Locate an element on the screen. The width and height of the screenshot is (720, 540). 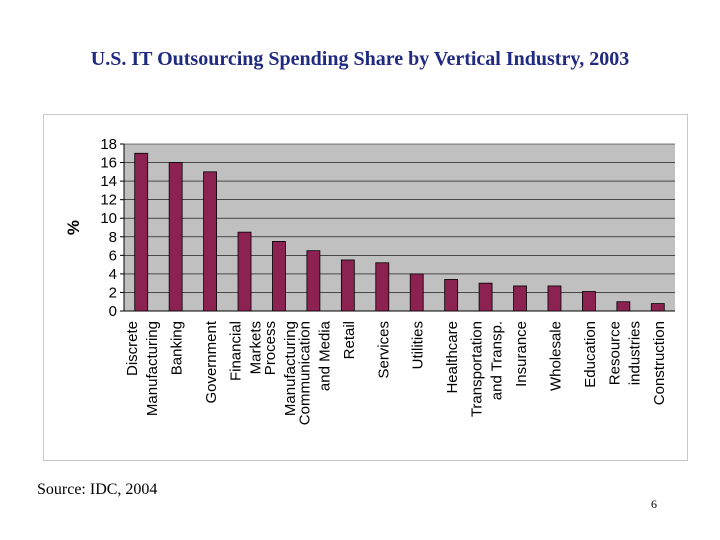
x-tick-label: Process is located at coordinates (270, 348).